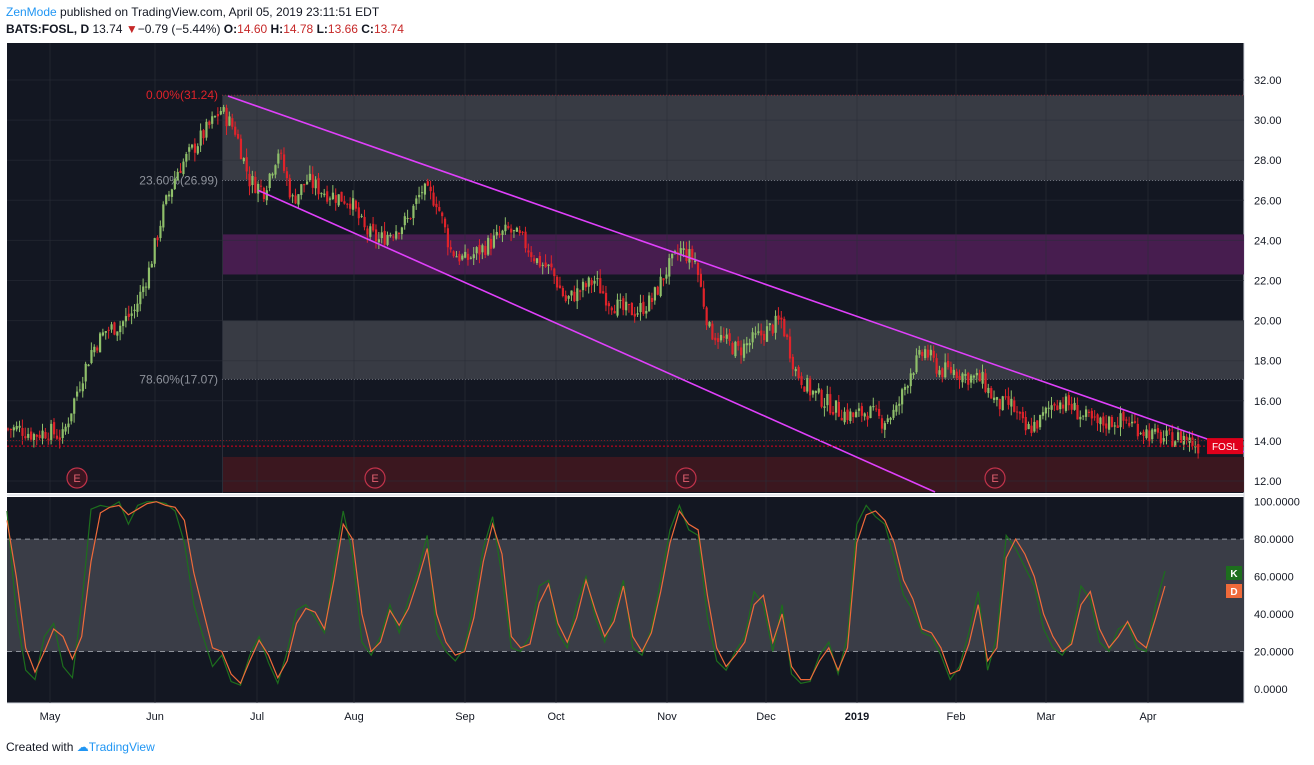  What do you see at coordinates (1268, 121) in the screenshot?
I see `price-tick-label: 30.00` at bounding box center [1268, 121].